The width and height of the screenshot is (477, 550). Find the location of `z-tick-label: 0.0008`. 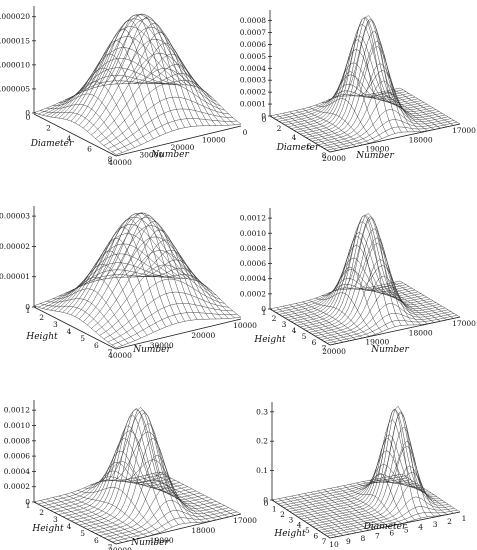

z-tick-label: 0.0008 is located at coordinates (253, 20).